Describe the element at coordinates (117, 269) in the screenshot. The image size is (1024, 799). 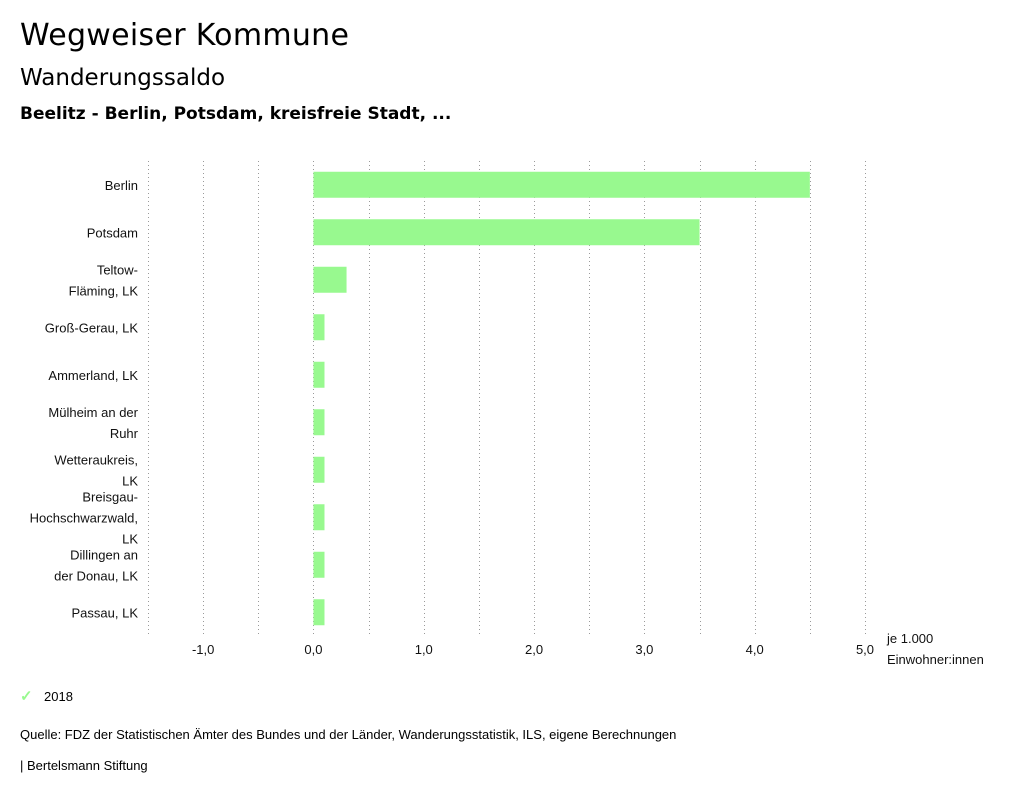
I see `category-label: Teltow-` at that location.